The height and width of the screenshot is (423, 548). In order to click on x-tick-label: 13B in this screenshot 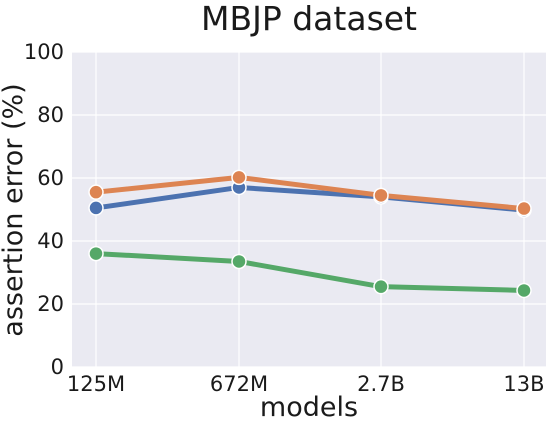, I will do `click(523, 384)`.